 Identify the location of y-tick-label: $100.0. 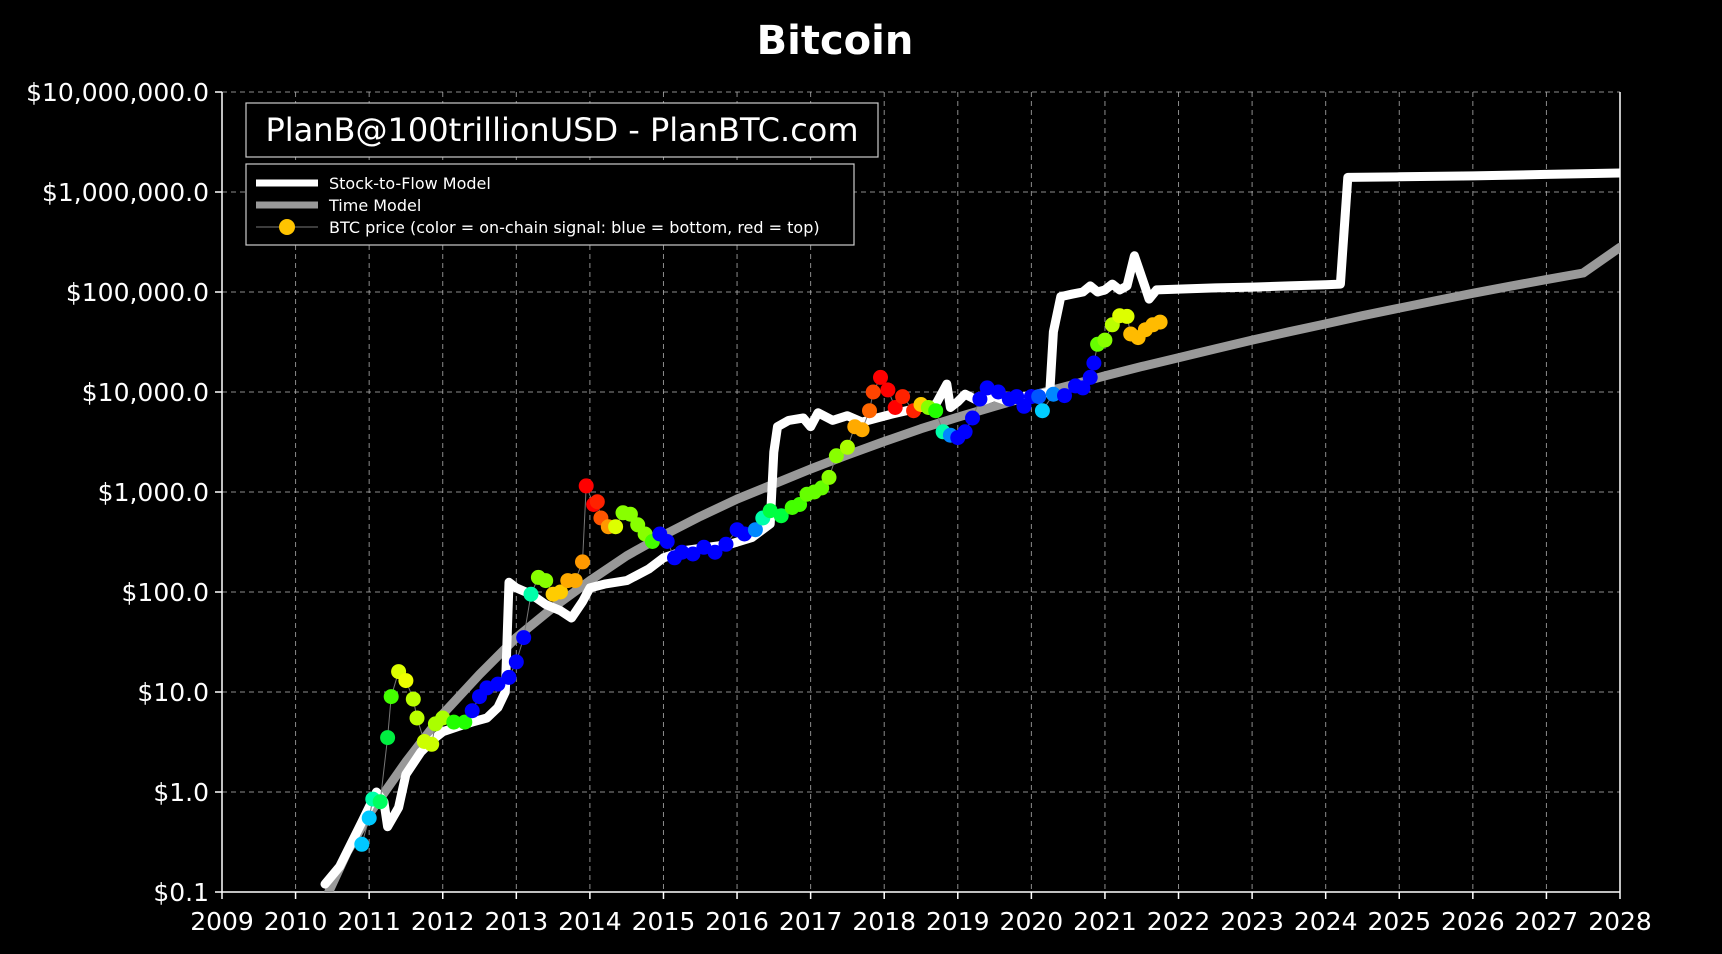
(165, 592).